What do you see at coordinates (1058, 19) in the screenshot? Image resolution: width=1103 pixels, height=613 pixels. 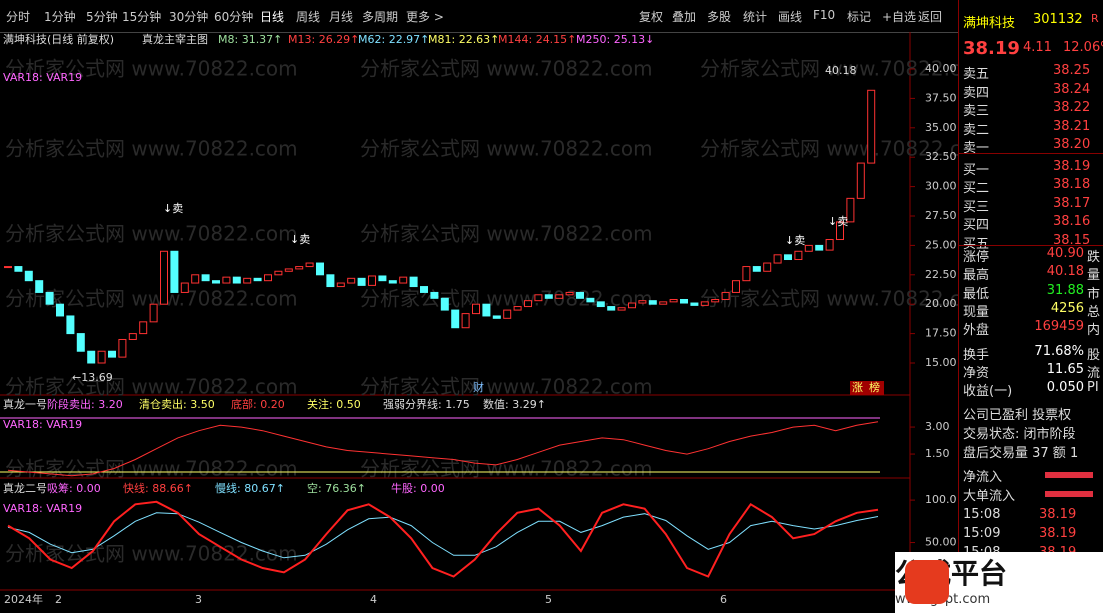 I see `stock-code: 301132` at bounding box center [1058, 19].